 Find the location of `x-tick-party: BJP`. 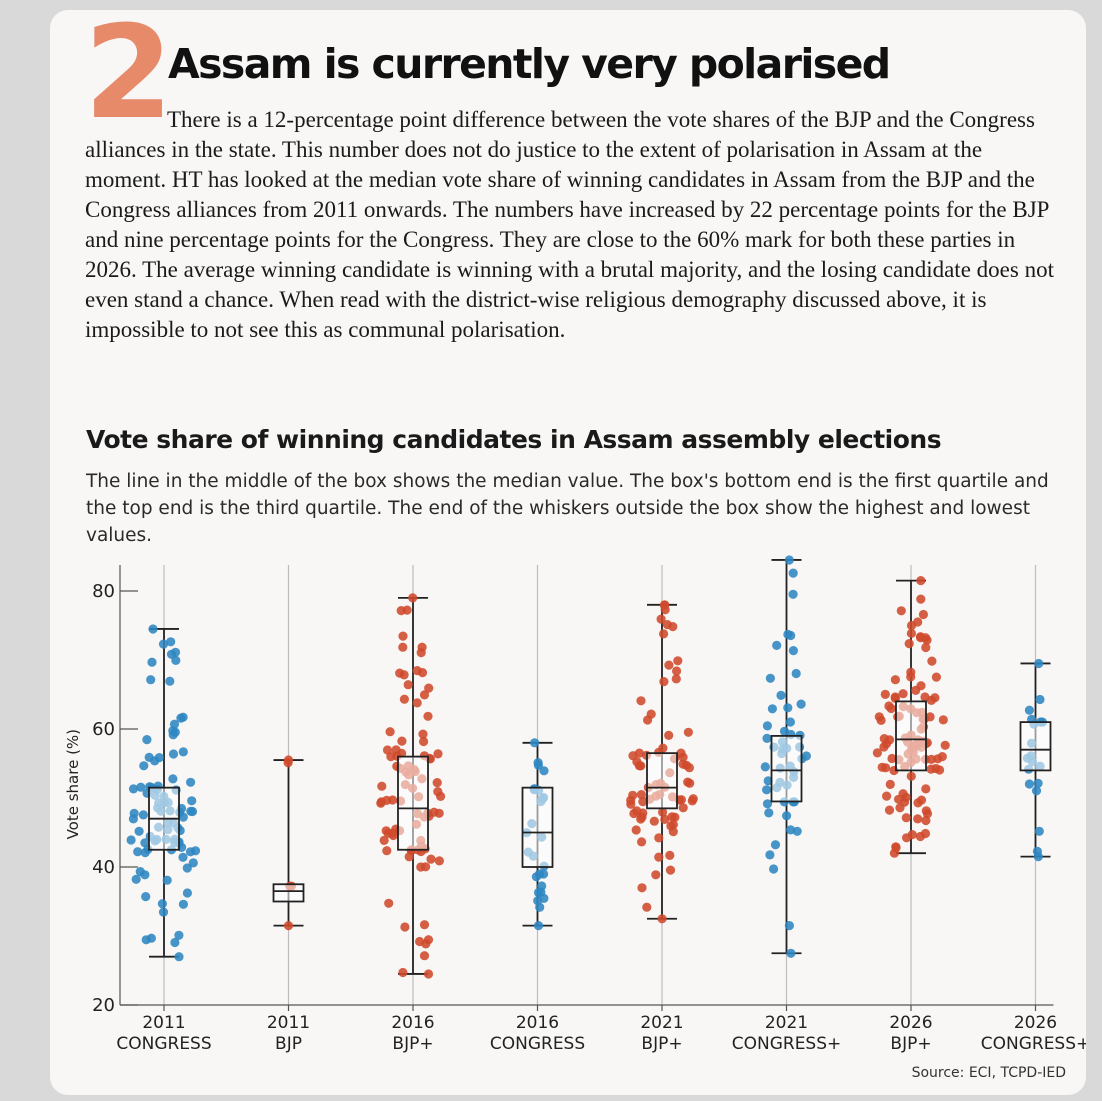

x-tick-party: BJP is located at coordinates (288, 1044).